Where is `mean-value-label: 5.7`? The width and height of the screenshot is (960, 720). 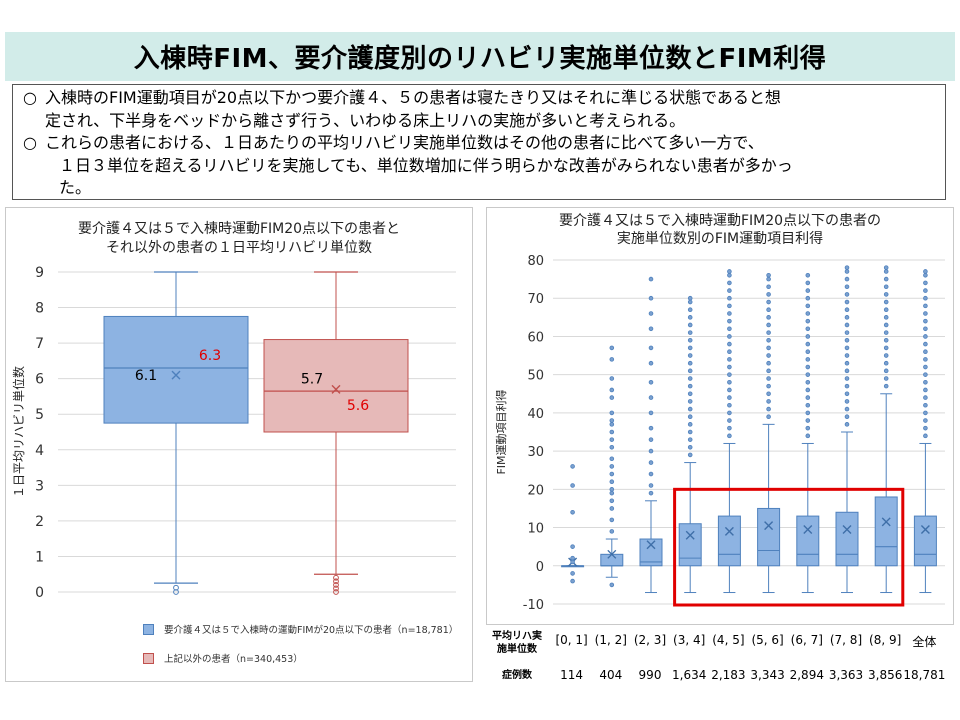
mean-value-label: 5.7 is located at coordinates (312, 379).